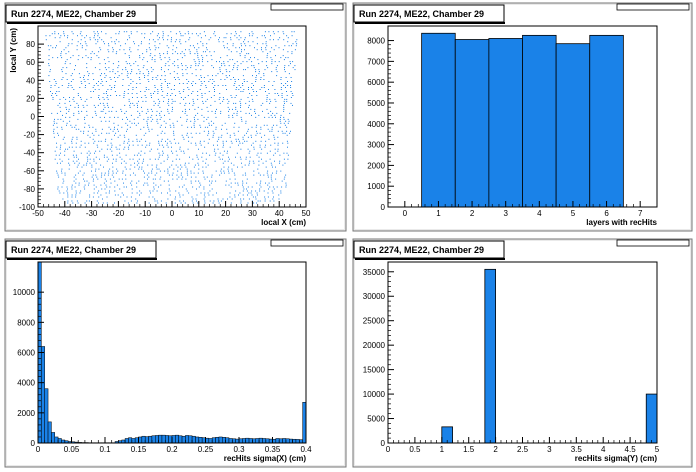 This screenshot has width=696, height=472. Describe the element at coordinates (30, 44) in the screenshot. I see `y-tick-label: 80` at that location.